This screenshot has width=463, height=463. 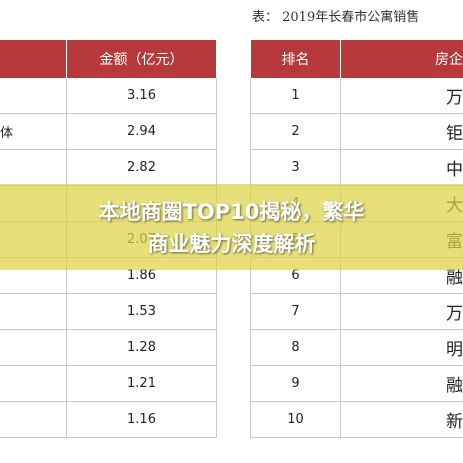 I want to click on table-header: 排名, so click(x=295, y=59).